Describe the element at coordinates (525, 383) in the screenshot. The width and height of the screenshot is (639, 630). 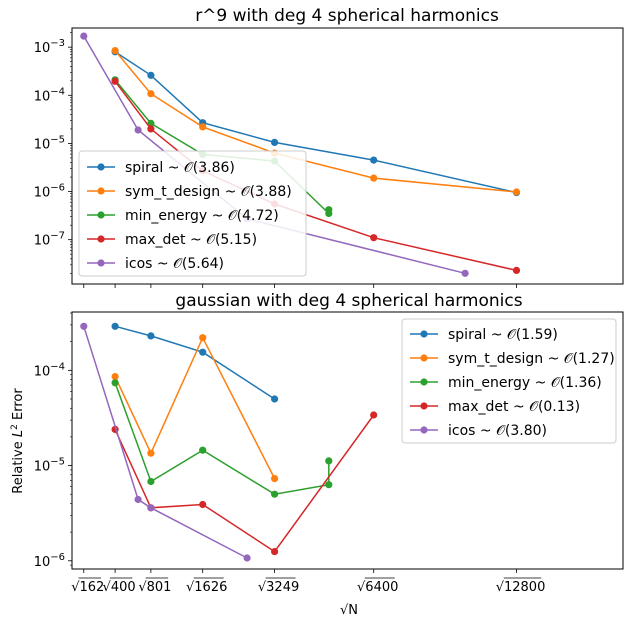
I see `legend-label: min_energy ~ 𝒪(1.36)` at that location.